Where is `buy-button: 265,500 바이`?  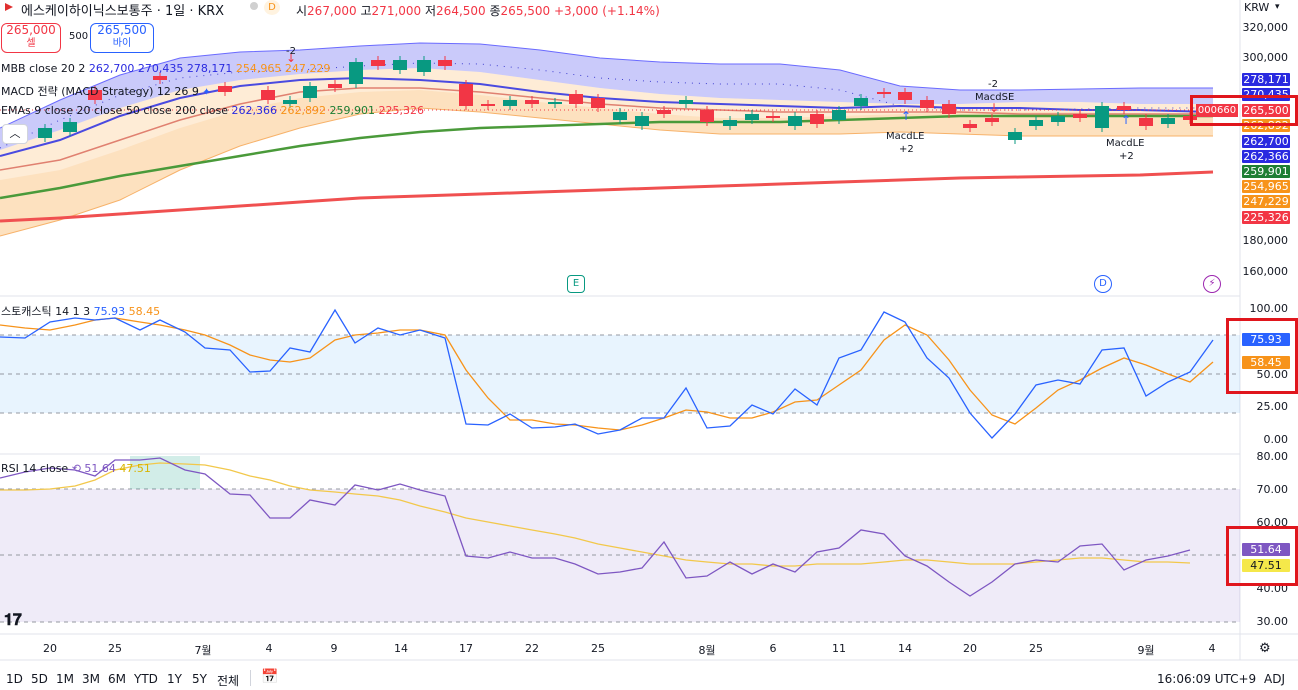
buy-button: 265,500 바이 is located at coordinates (122, 38).